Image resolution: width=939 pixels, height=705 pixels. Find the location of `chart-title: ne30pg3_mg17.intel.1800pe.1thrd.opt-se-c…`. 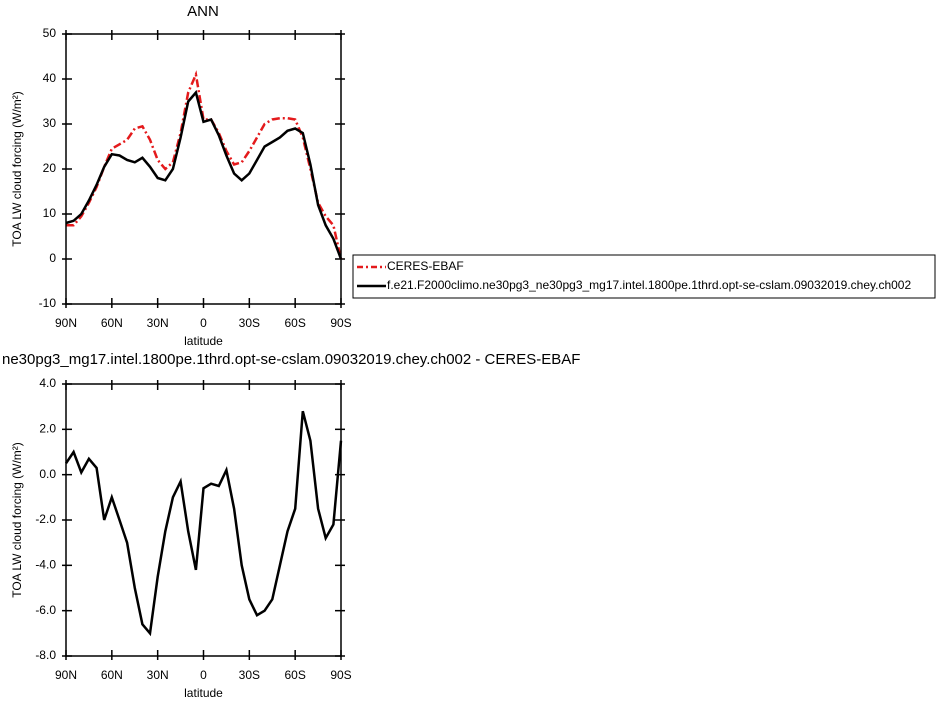

chart-title: ne30pg3_mg17.intel.1800pe.1thrd.opt-se-c… is located at coordinates (291, 359).